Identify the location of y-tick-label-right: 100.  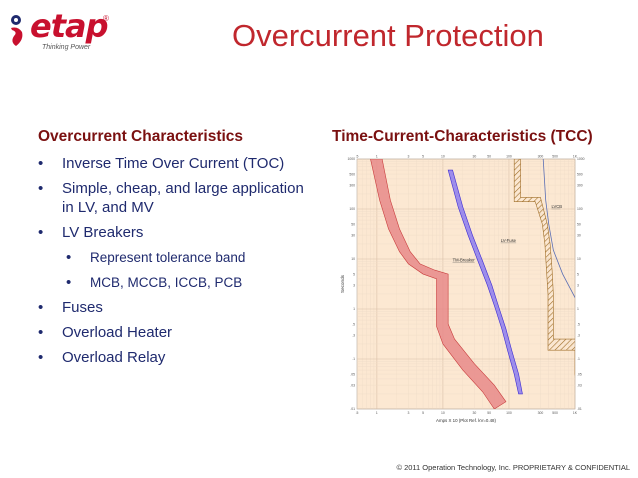
(580, 209).